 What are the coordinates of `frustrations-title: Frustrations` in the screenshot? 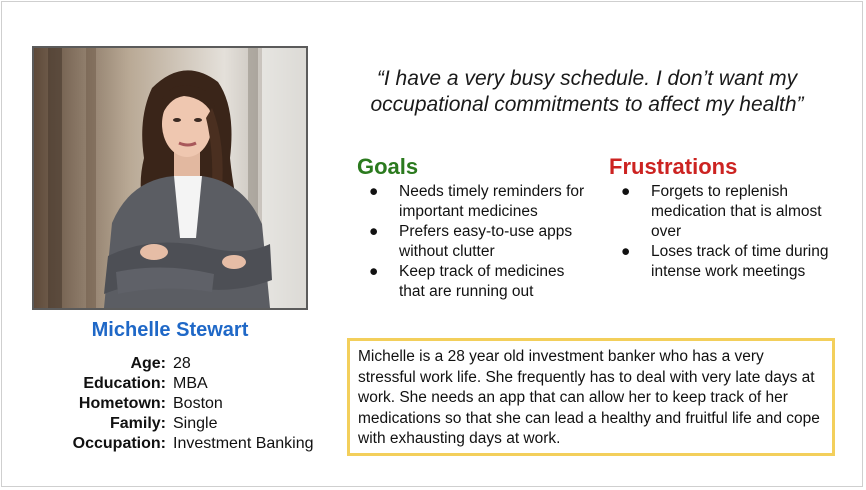 It's located at (673, 166).